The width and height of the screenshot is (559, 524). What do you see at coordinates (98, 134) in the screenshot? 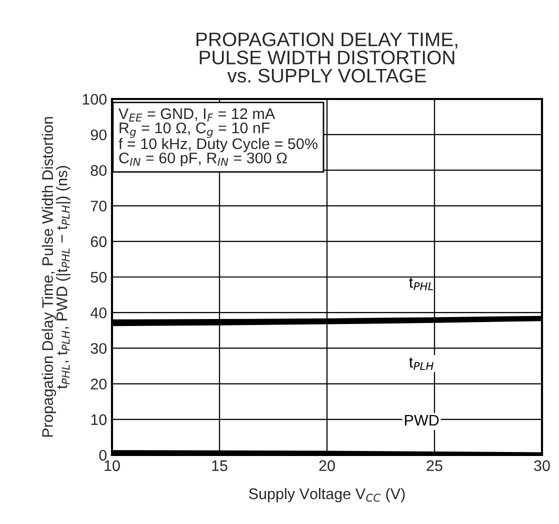
I see `y-tick-label: 90` at bounding box center [98, 134].